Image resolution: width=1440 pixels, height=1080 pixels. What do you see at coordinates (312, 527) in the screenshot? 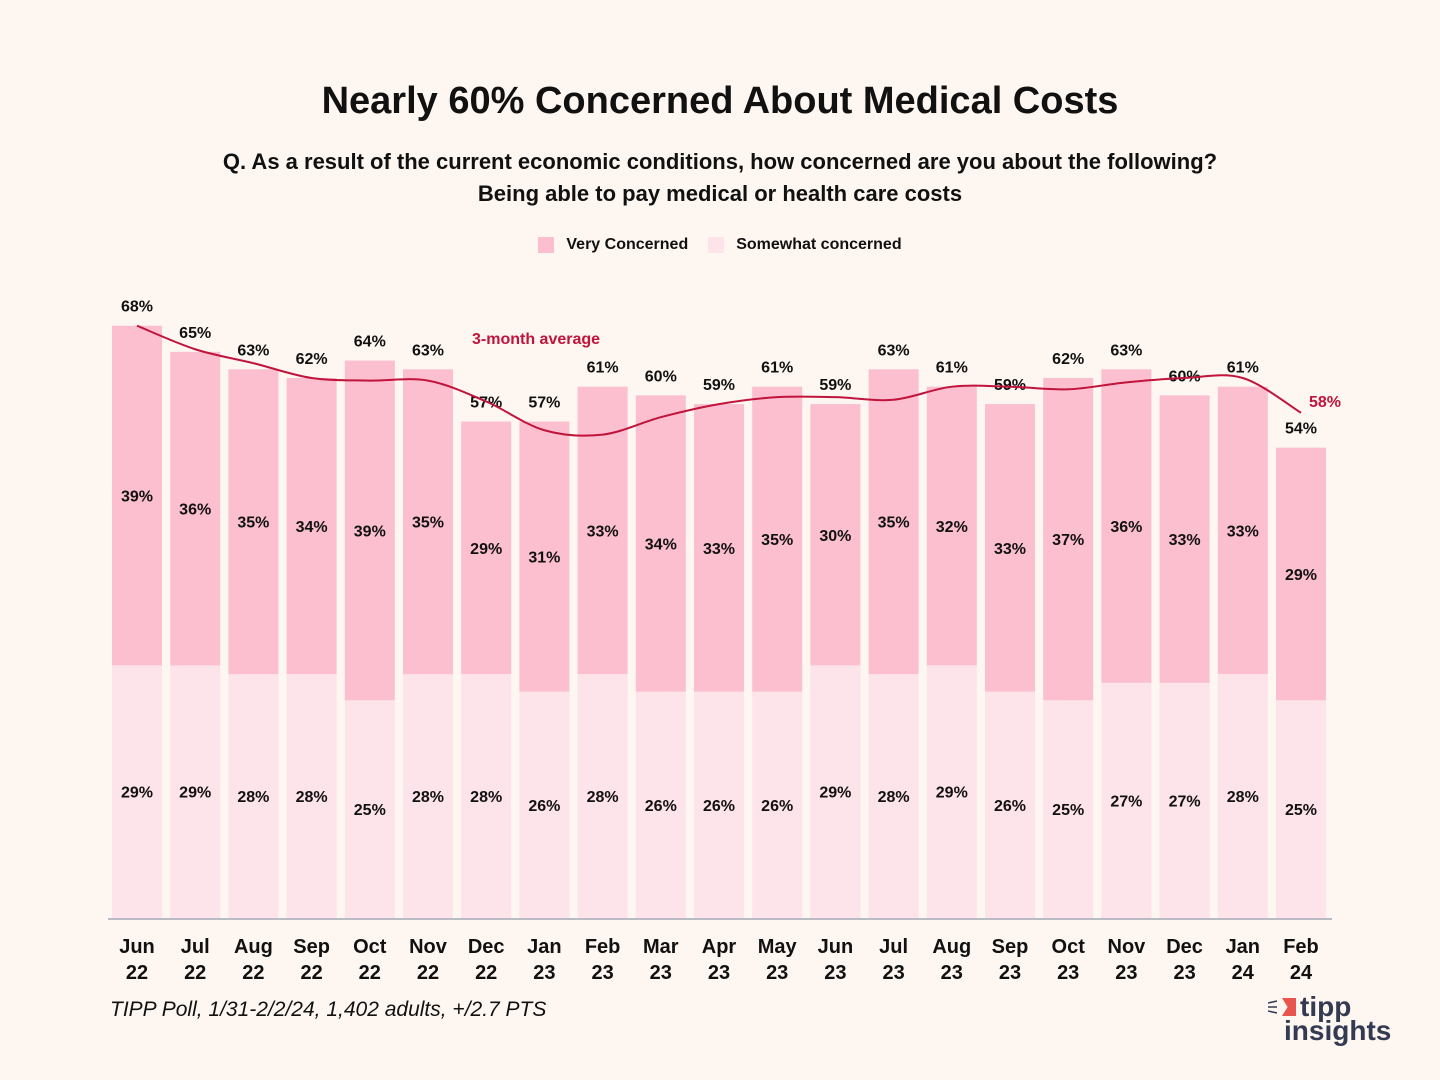
I see `data-label-very: 34%` at bounding box center [312, 527].